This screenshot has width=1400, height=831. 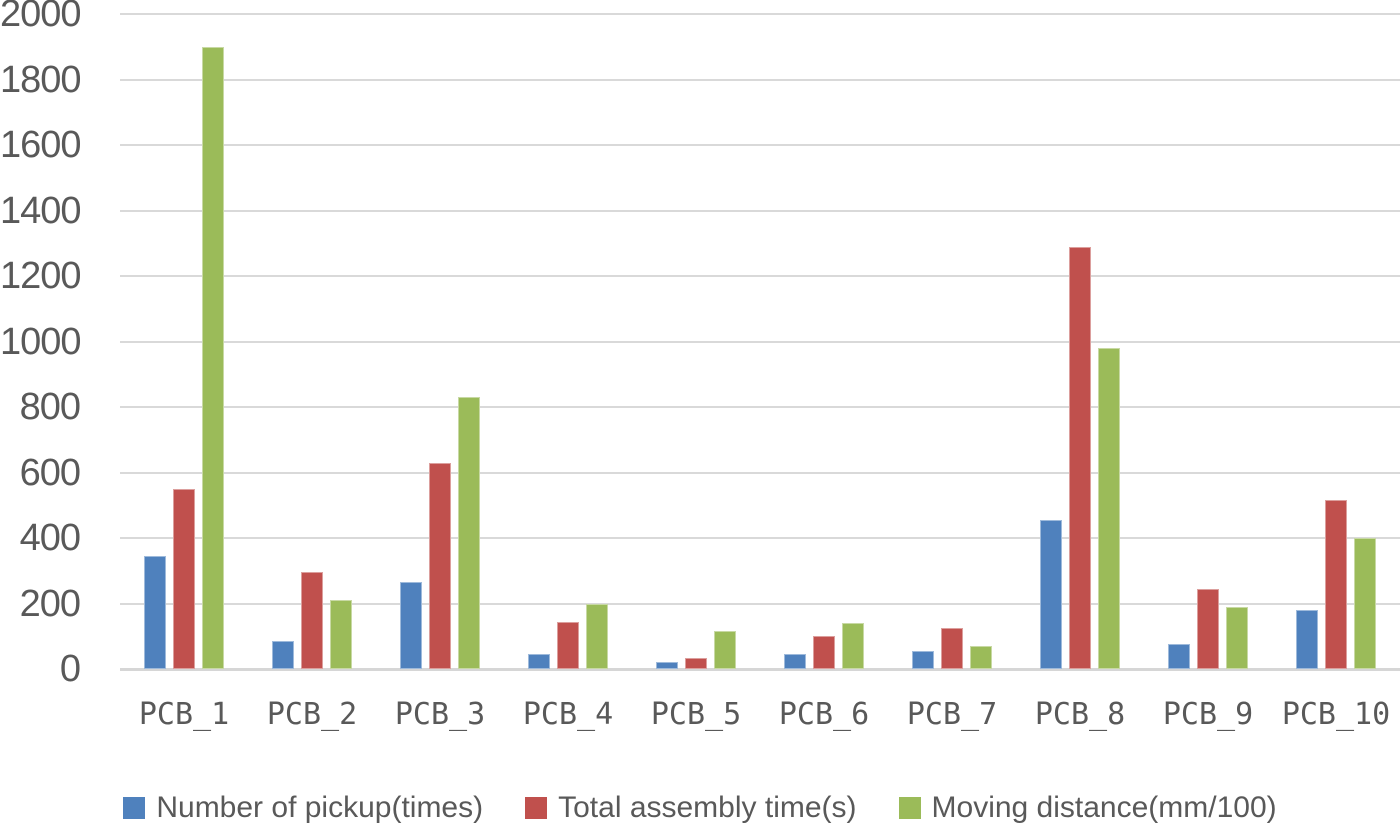 What do you see at coordinates (707, 807) in the screenshot?
I see `legend-label: Total assembly time(s)` at bounding box center [707, 807].